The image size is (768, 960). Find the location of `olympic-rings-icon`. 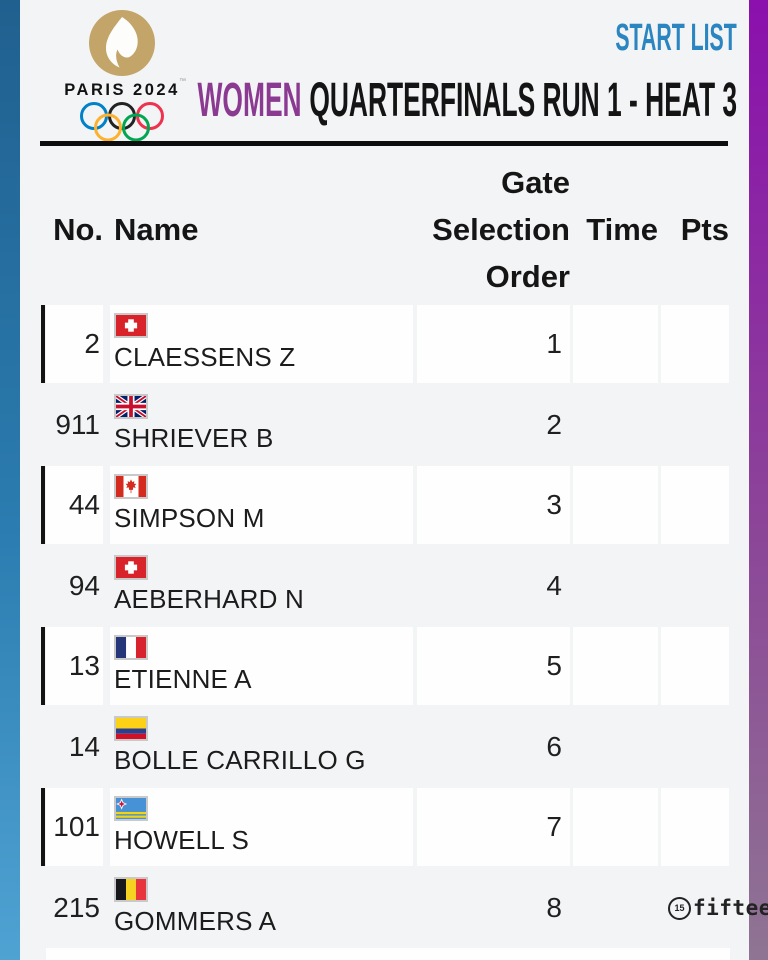

olympic-rings-icon is located at coordinates (122, 122).